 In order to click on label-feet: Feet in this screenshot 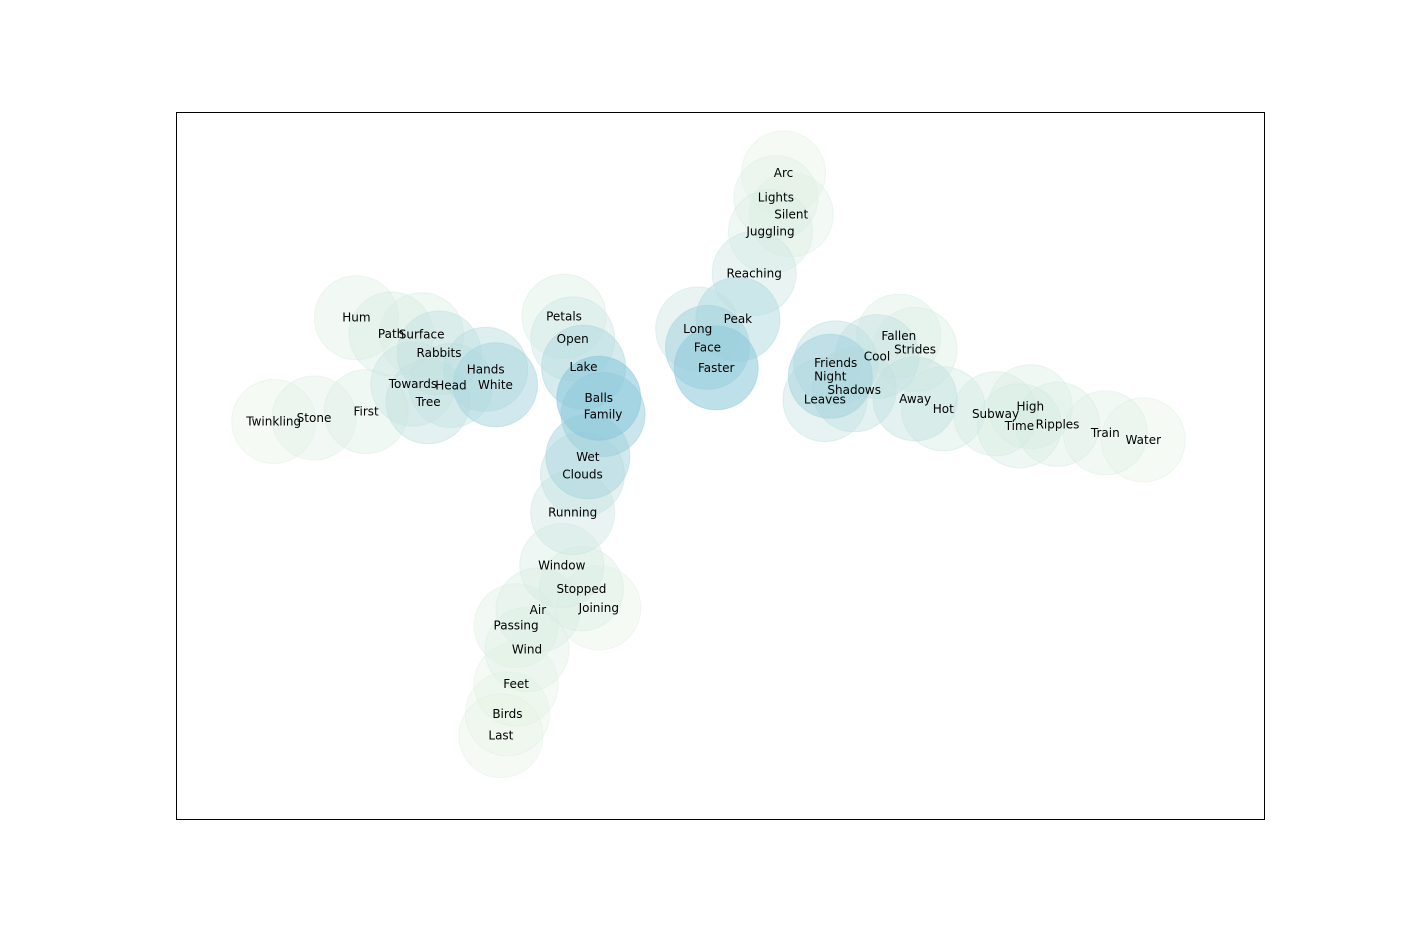, I will do `click(516, 684)`.